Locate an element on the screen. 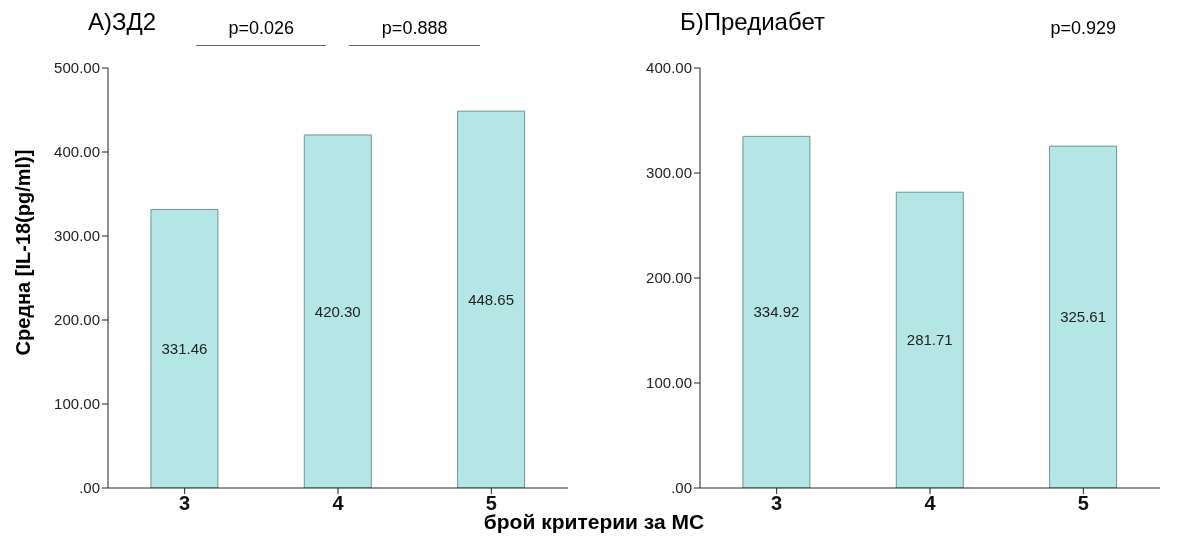  text: p=0.026 is located at coordinates (261, 28).